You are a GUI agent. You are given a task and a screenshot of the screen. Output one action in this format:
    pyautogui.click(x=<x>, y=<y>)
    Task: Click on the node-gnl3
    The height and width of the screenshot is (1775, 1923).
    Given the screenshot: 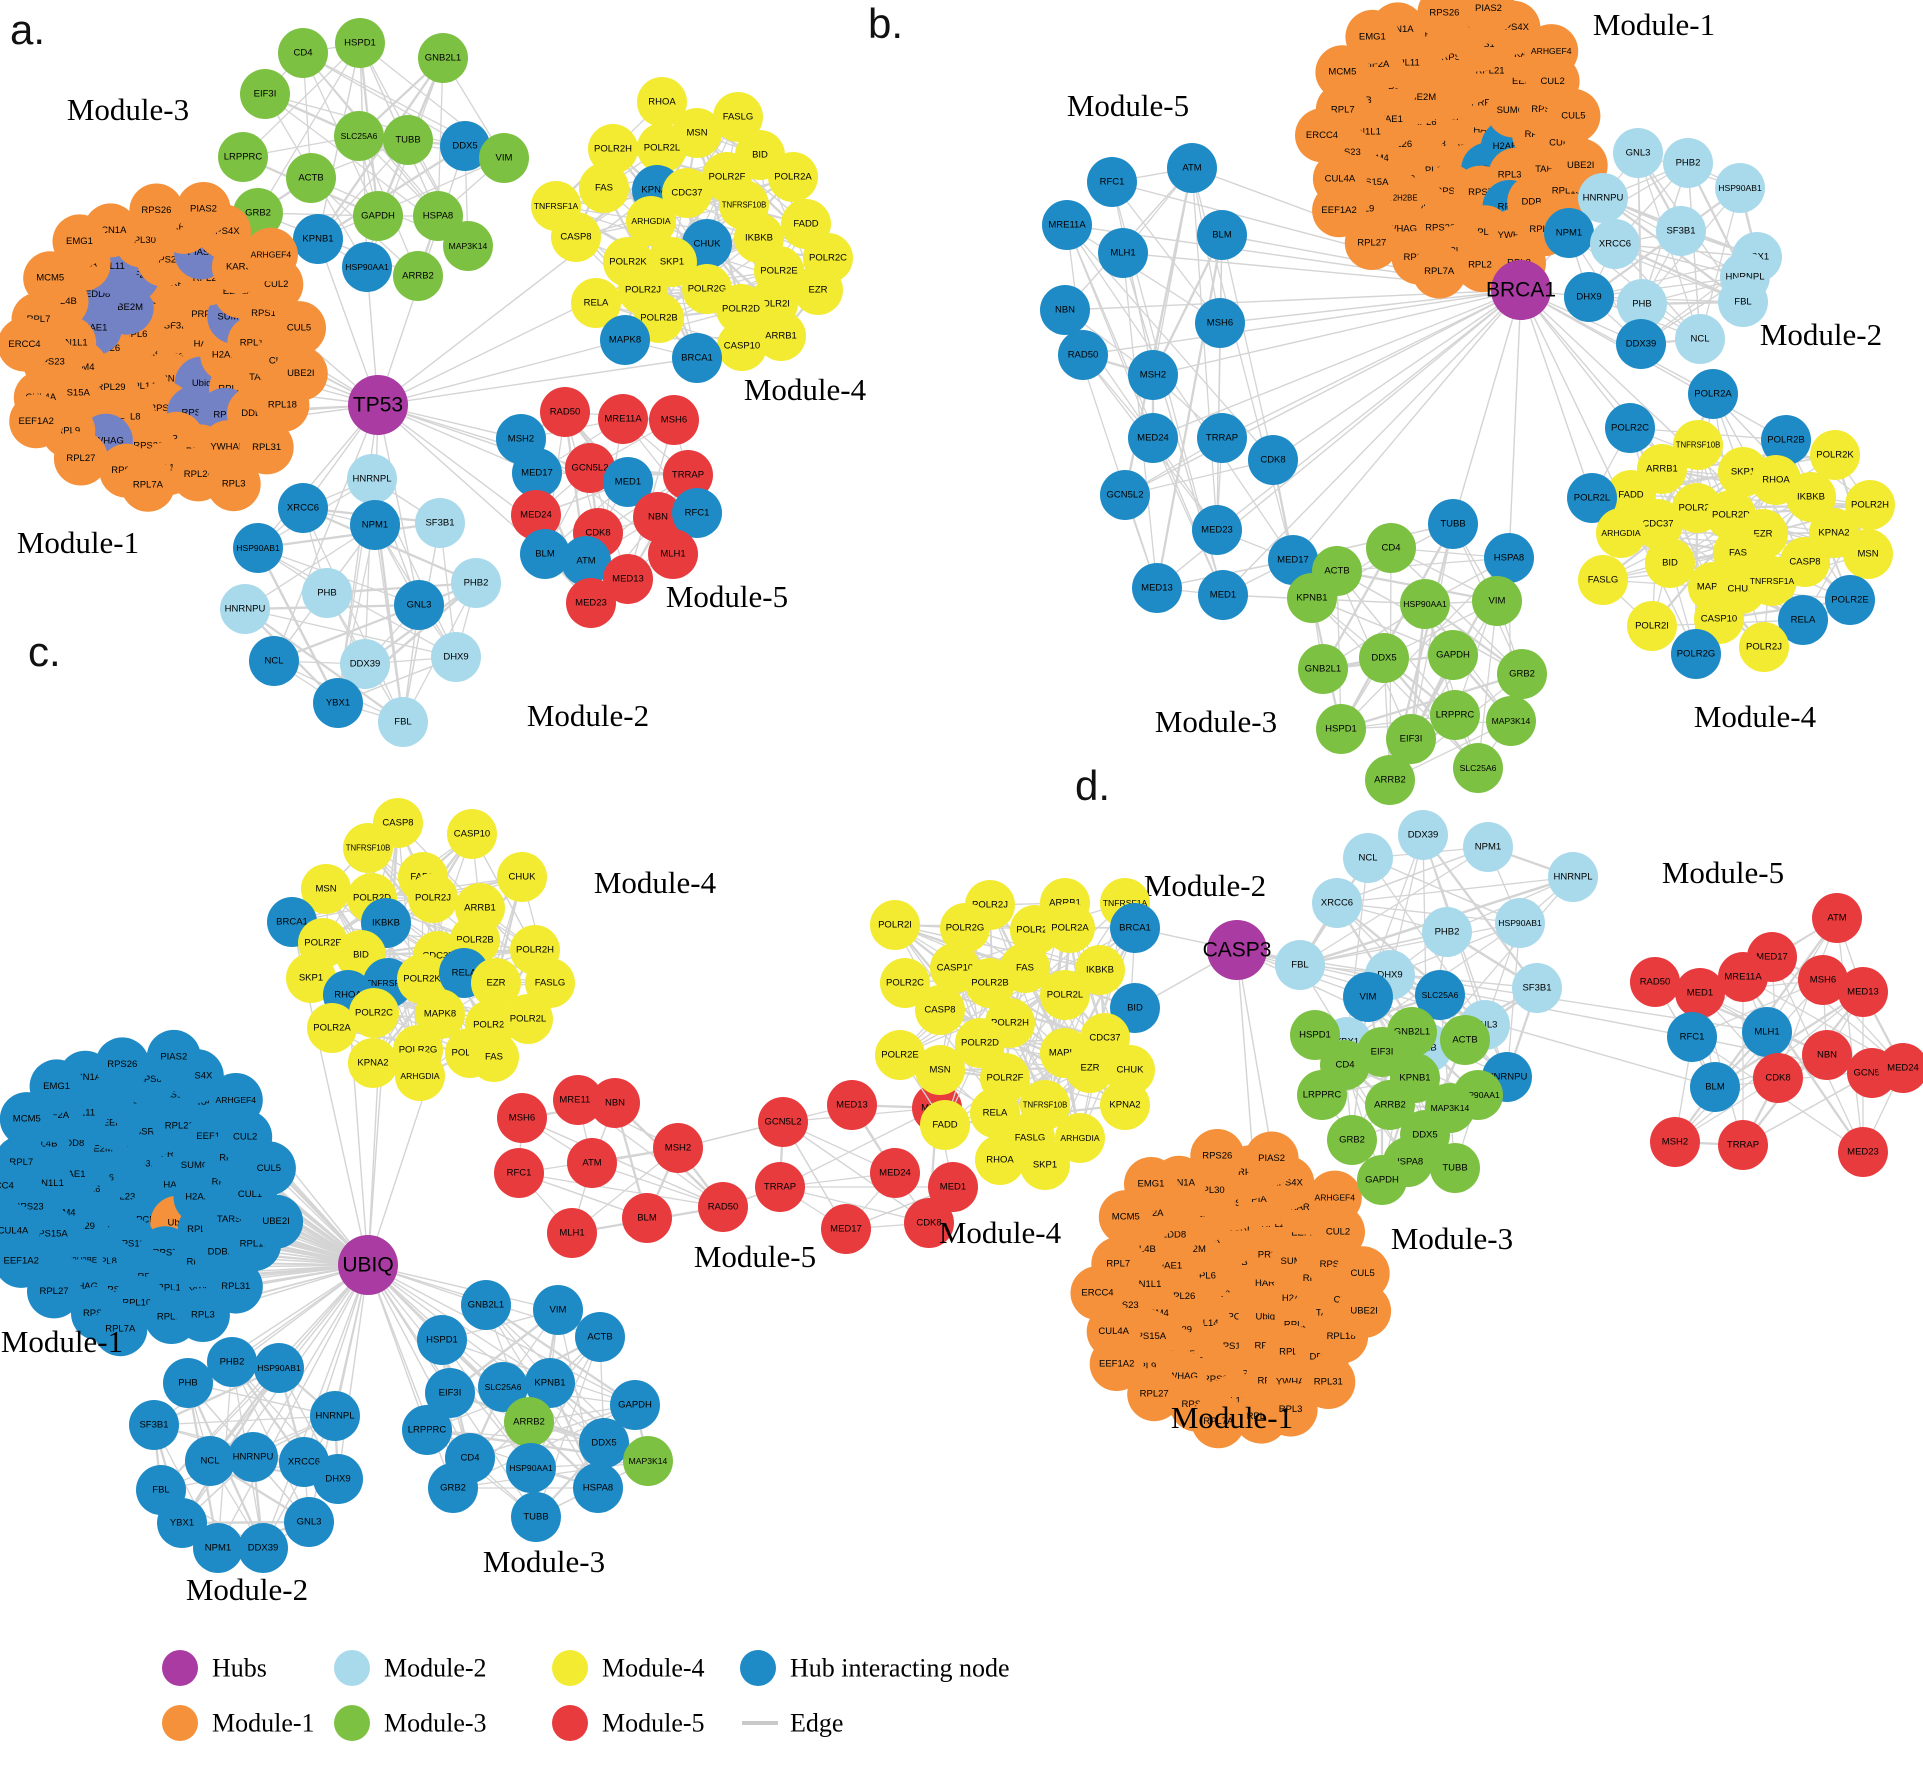 What is the action you would take?
    pyautogui.click(x=1638, y=153)
    